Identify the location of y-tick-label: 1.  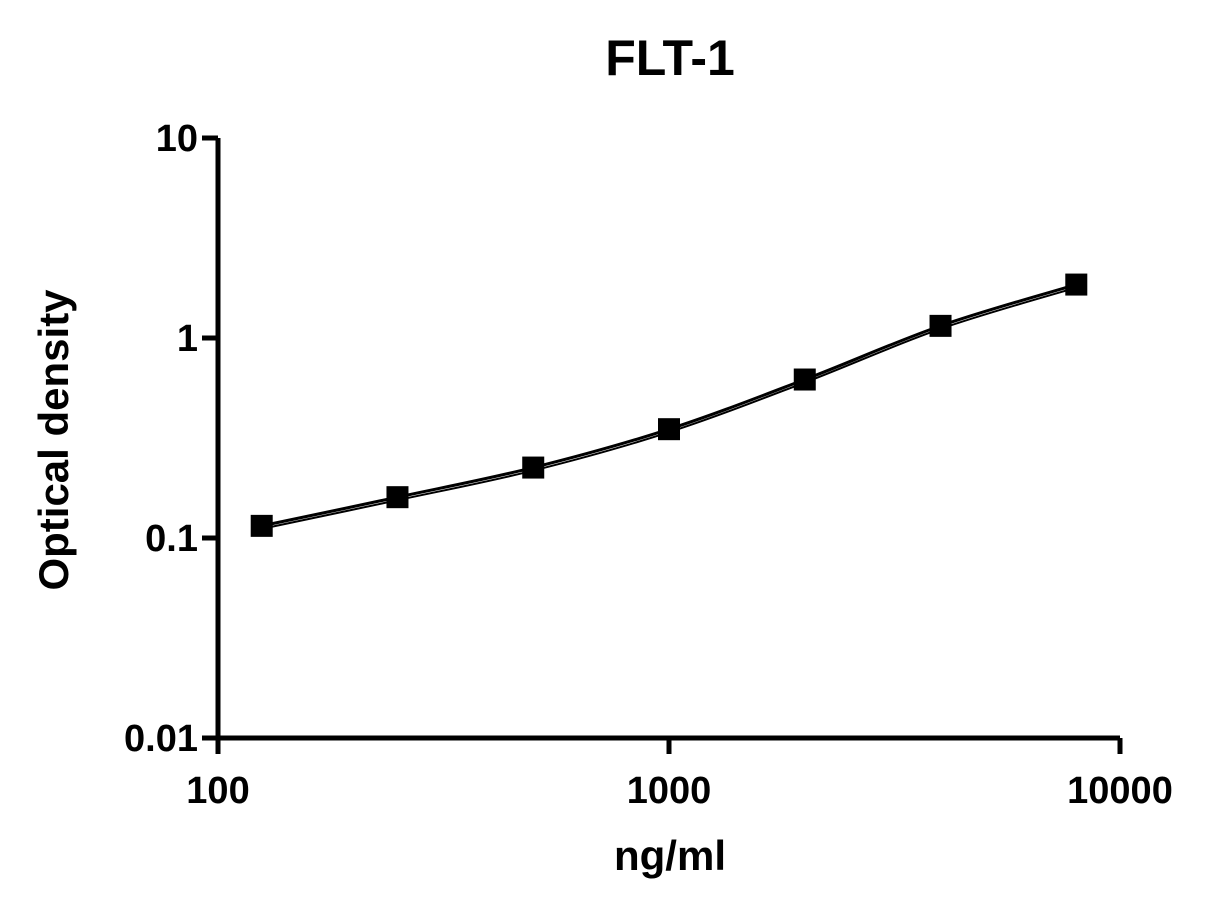
(187, 339).